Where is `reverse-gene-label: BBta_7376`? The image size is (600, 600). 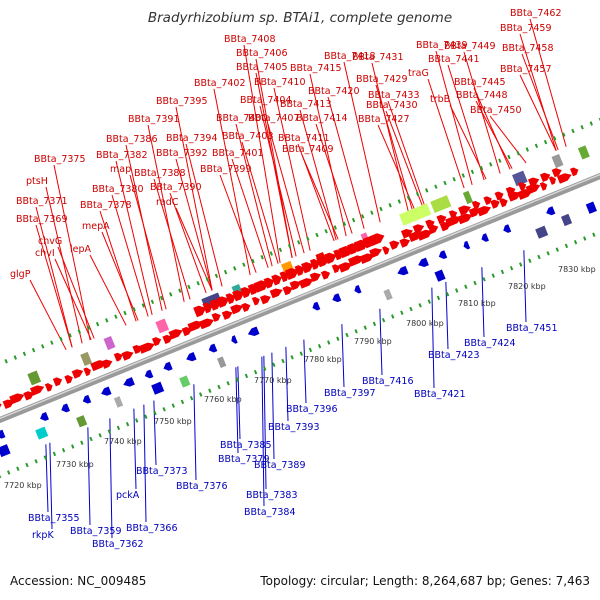
reverse-gene-label: BBta_7376 is located at coordinates (202, 486).